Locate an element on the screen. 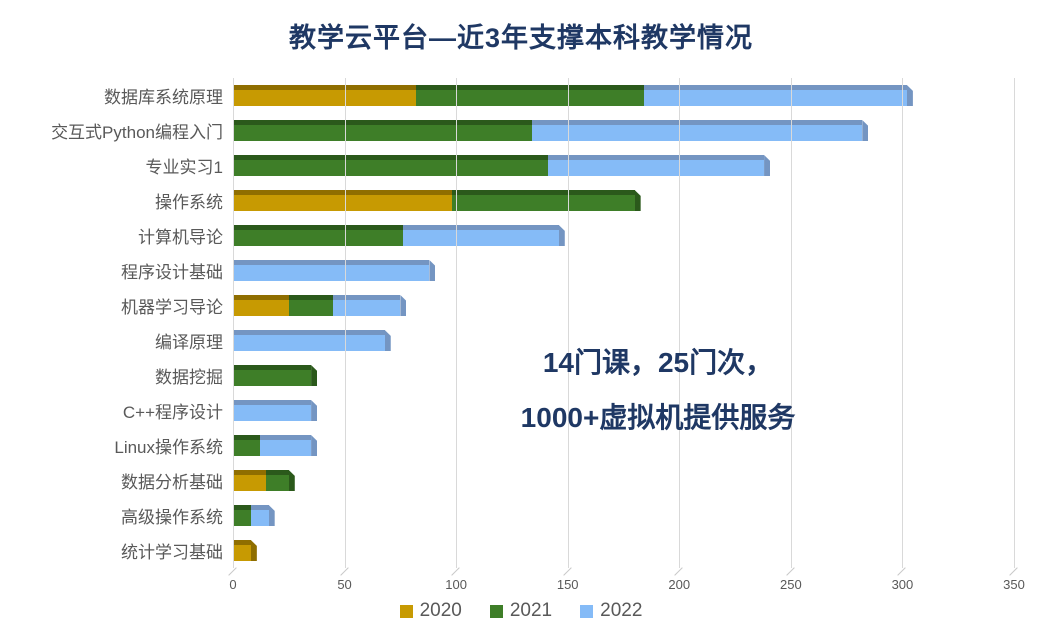 This screenshot has width=1042, height=638. category-label: 数据库系统原理 is located at coordinates (163, 97).